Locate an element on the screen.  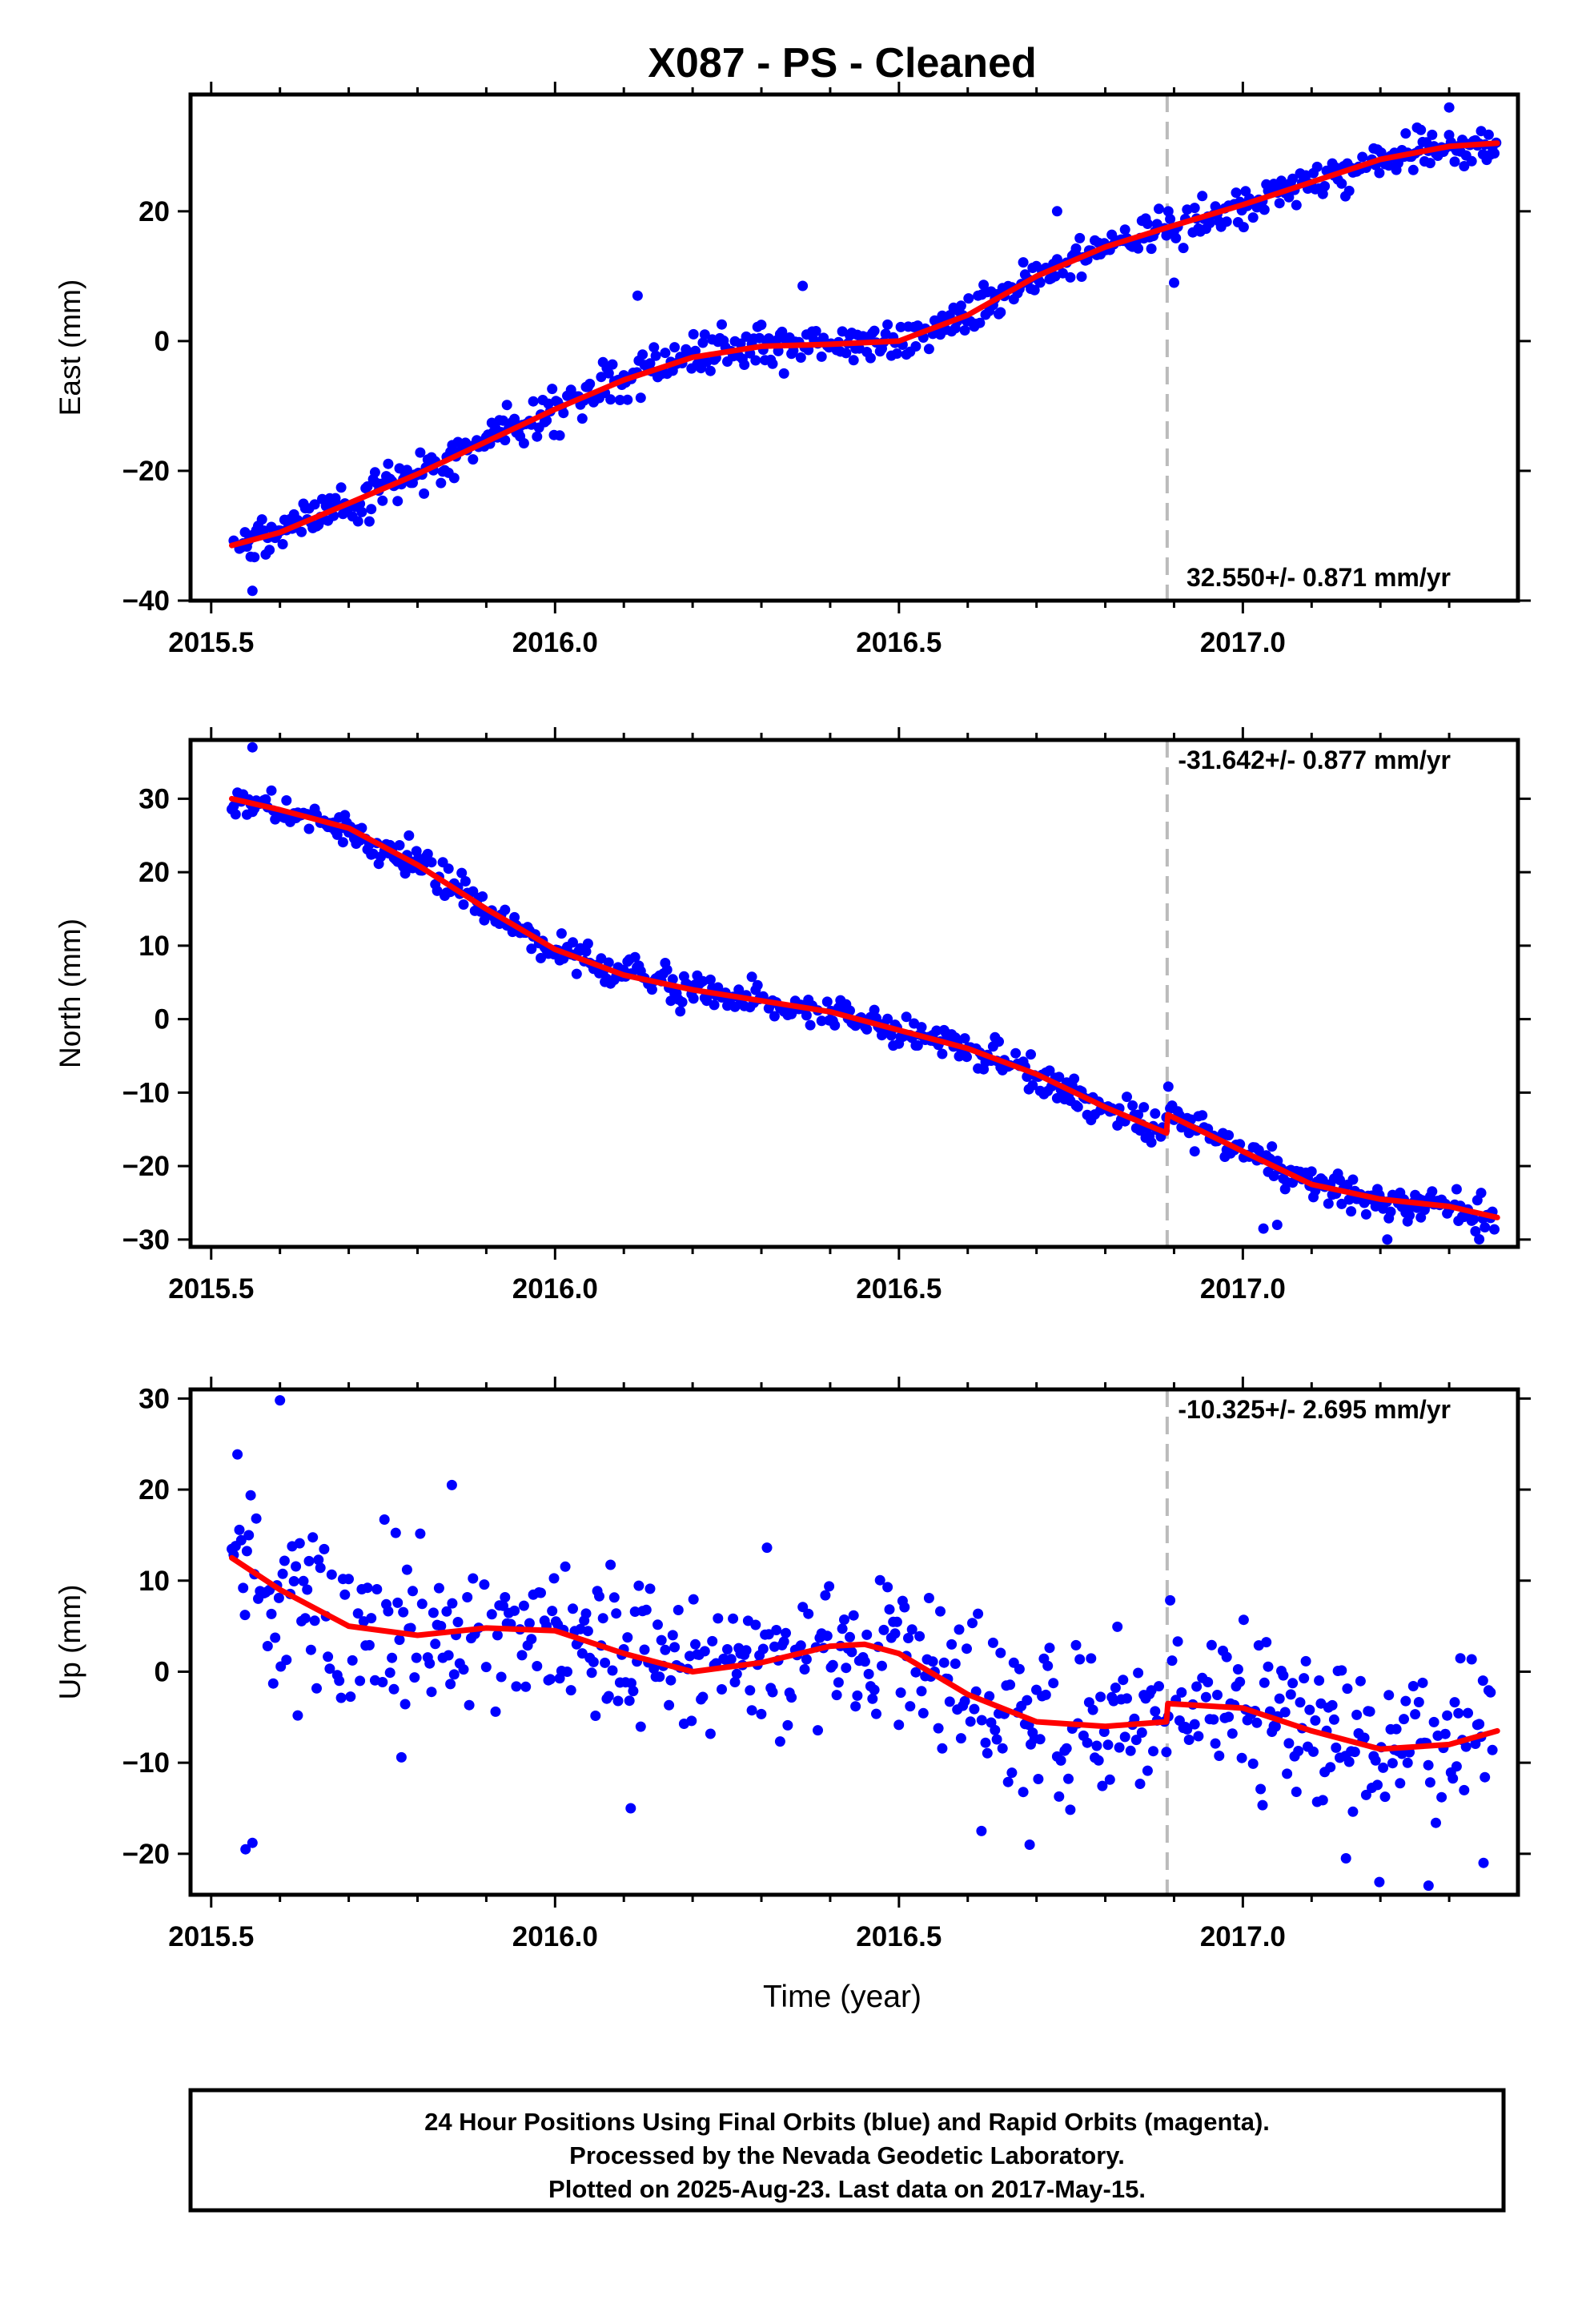
x-tick-label: 2017.0 is located at coordinates (1243, 1289).